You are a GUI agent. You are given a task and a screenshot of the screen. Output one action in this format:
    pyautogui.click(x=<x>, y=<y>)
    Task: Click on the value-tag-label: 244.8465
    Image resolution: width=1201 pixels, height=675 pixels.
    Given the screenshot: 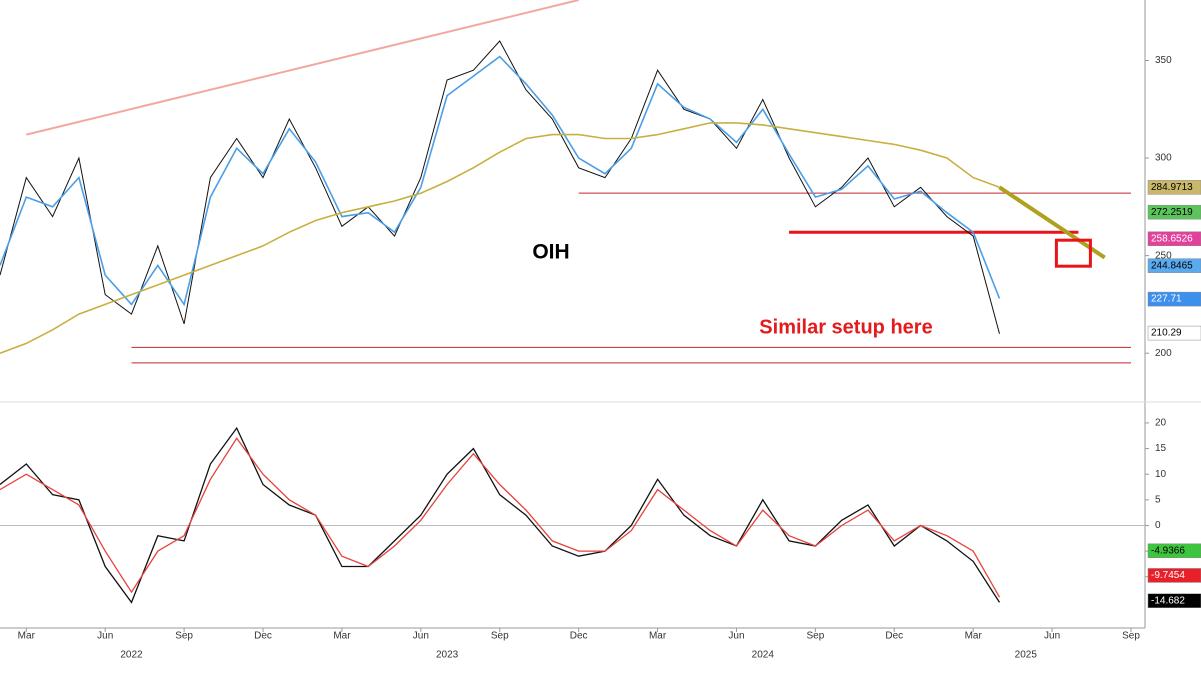 What is the action you would take?
    pyautogui.click(x=1172, y=265)
    